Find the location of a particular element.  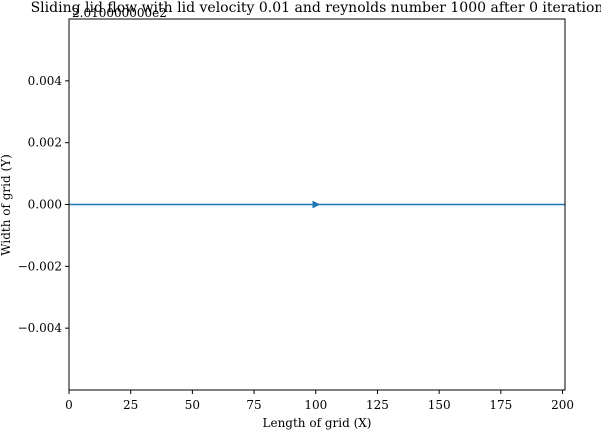

plot-area is located at coordinates (317, 204).